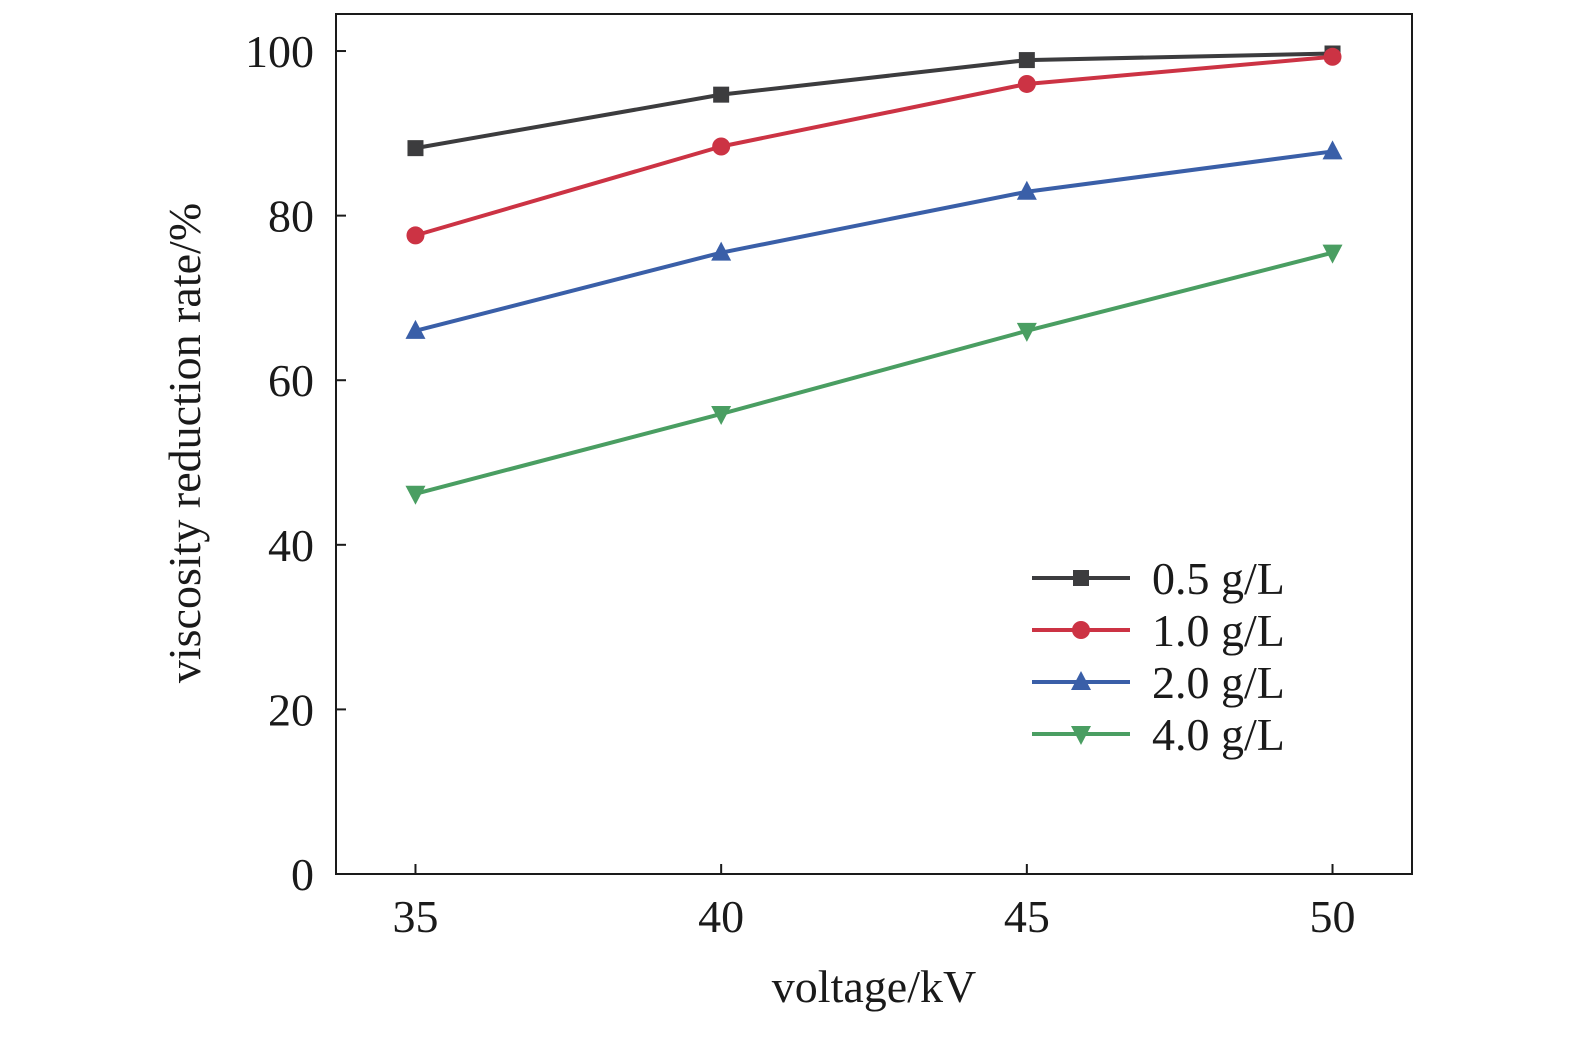 Image resolution: width=1575 pixels, height=1038 pixels. I want to click on legend-entry: 0.5 g/L, so click(1158, 578).